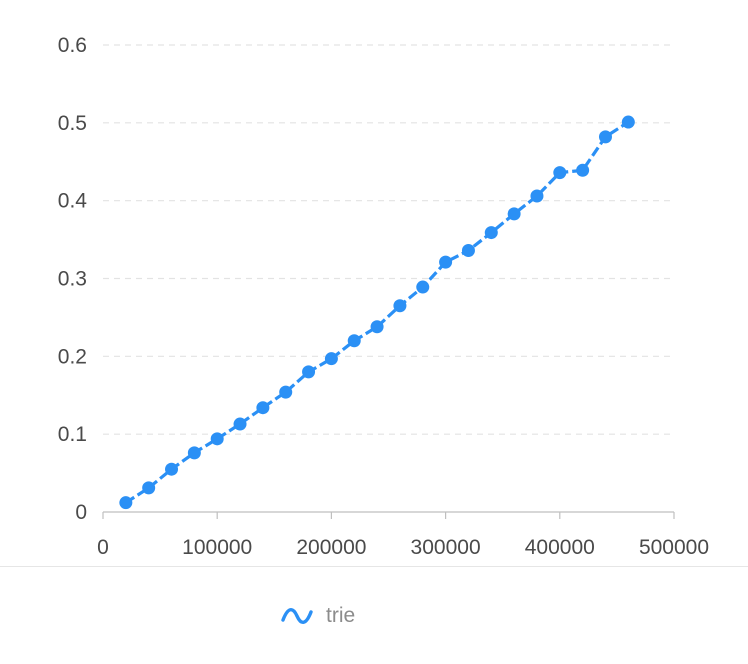  I want to click on x-tick-label: 200000, so click(331, 547).